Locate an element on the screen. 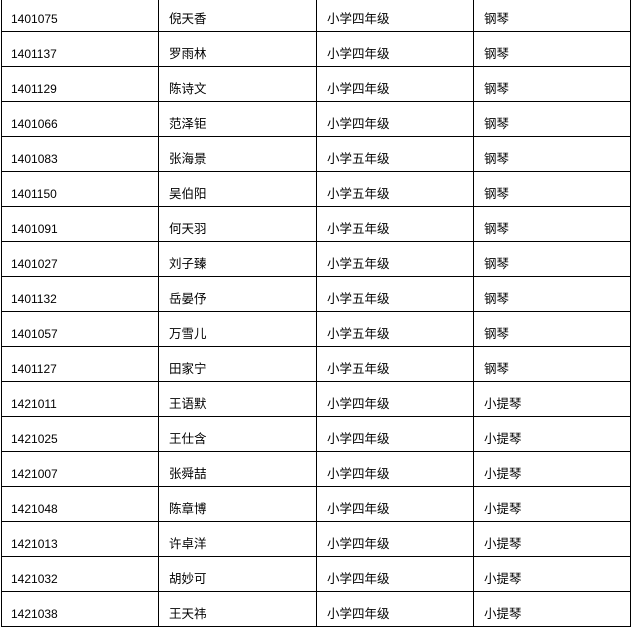 This screenshot has height=630, width=631. student-id-cell: 1421007 is located at coordinates (79, 469).